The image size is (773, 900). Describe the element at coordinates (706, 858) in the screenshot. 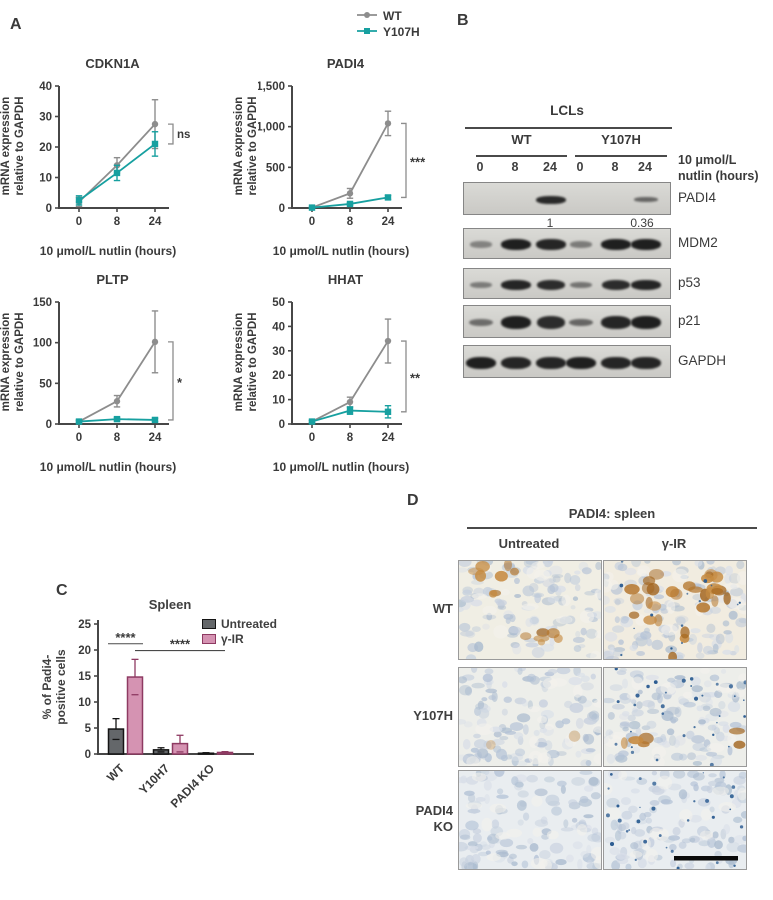

I see `scale-bar` at that location.